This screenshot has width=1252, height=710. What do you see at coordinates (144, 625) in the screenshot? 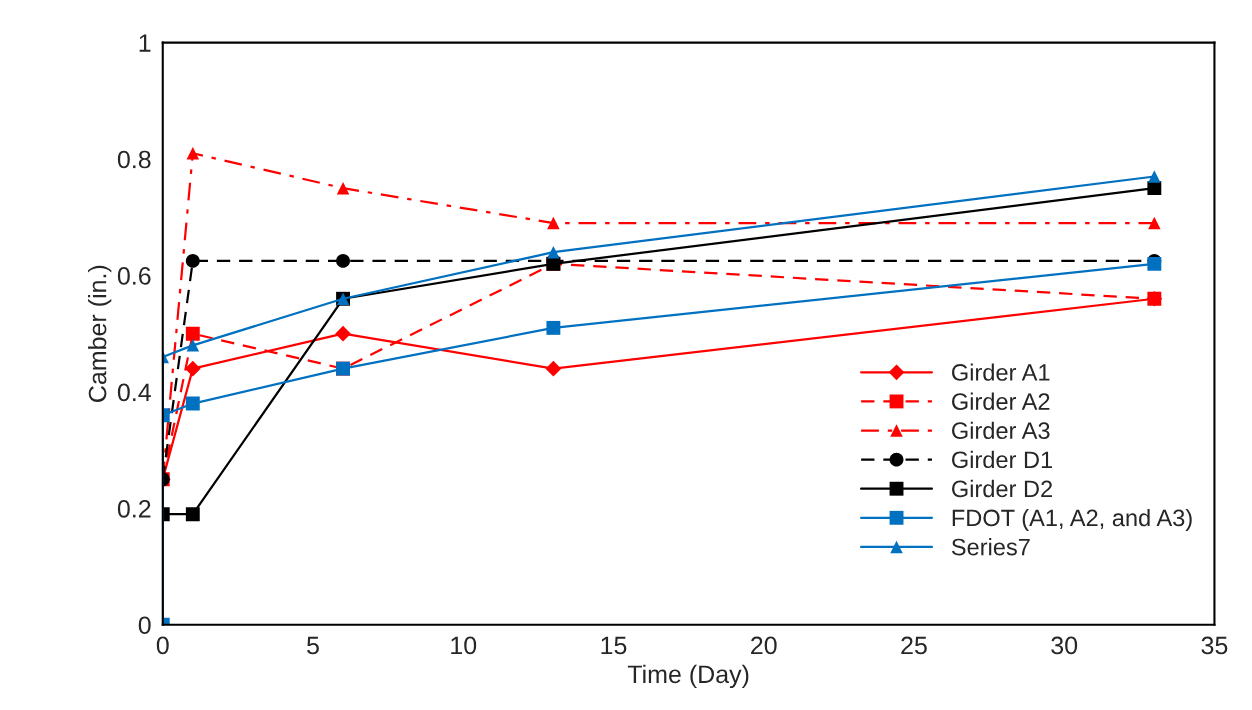
I see `y-tick-label: 0` at bounding box center [144, 625].